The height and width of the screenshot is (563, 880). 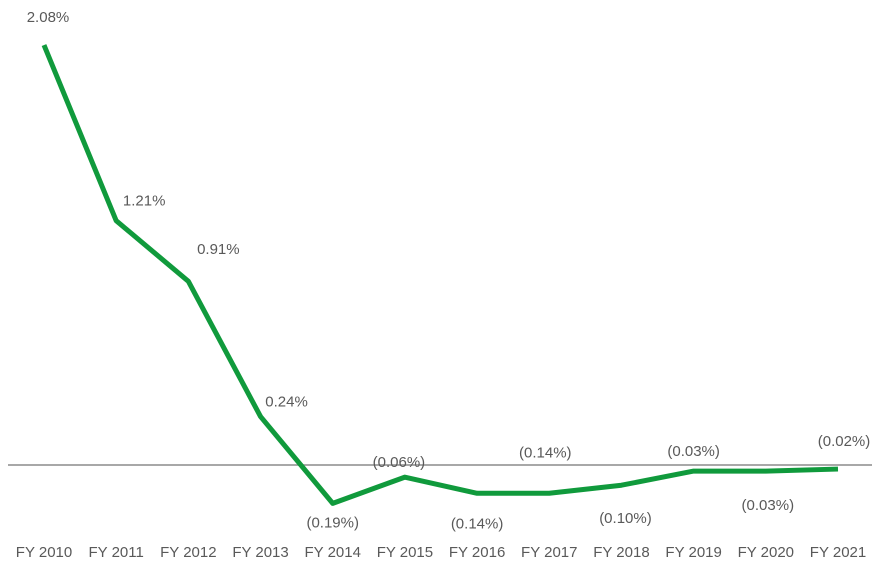 What do you see at coordinates (332, 522) in the screenshot?
I see `data-label: (0.19%)` at bounding box center [332, 522].